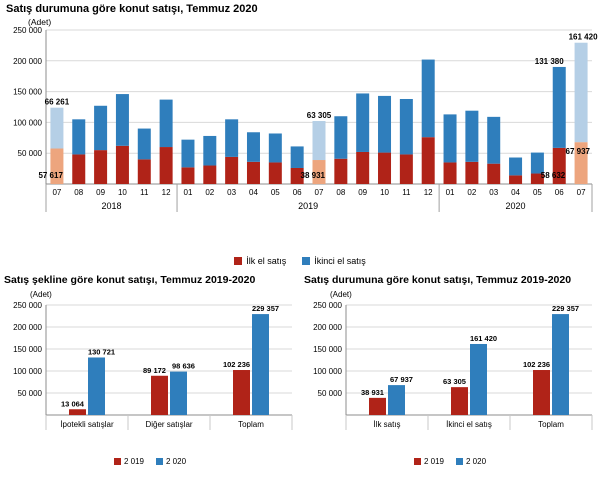 The height and width of the screenshot is (492, 600). Describe the element at coordinates (101, 351) in the screenshot. I see `data-label: 130 721` at that location.